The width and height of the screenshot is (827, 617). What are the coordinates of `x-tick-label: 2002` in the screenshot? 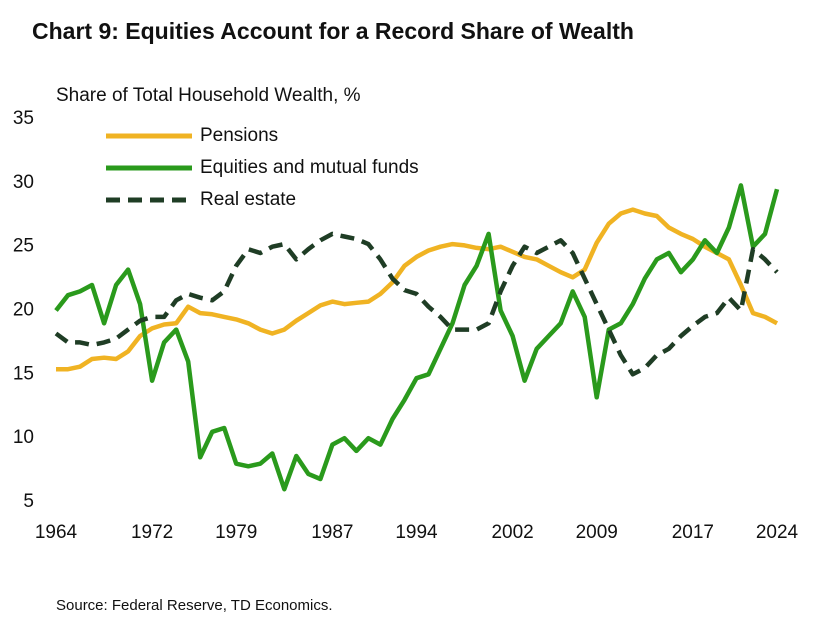 It's located at (512, 532).